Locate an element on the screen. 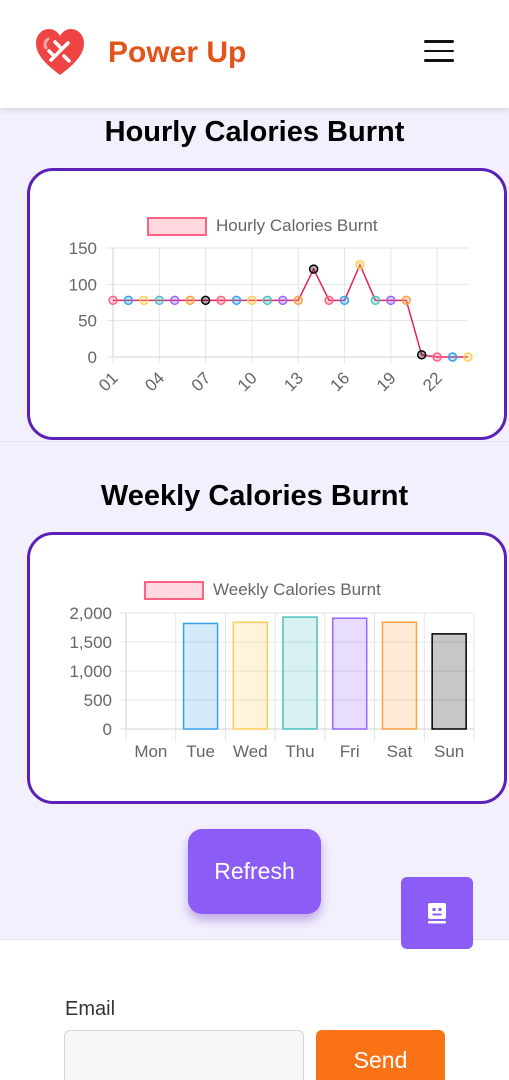 The width and height of the screenshot is (509, 1080). y-tick-label: 1,500 is located at coordinates (90, 642).